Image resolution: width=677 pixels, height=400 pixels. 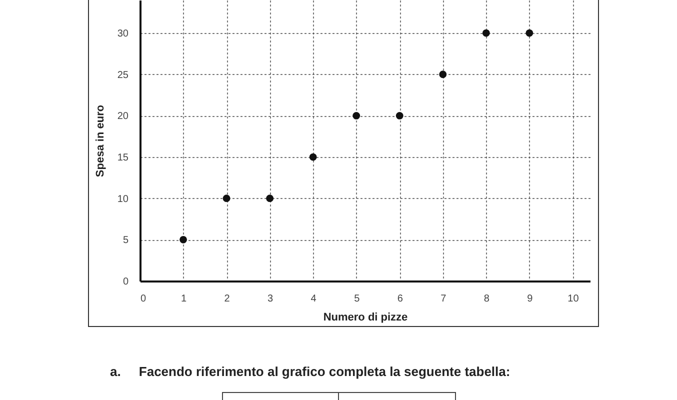 What do you see at coordinates (100, 141) in the screenshot?
I see `y-axis-title: Spesa in euro` at bounding box center [100, 141].